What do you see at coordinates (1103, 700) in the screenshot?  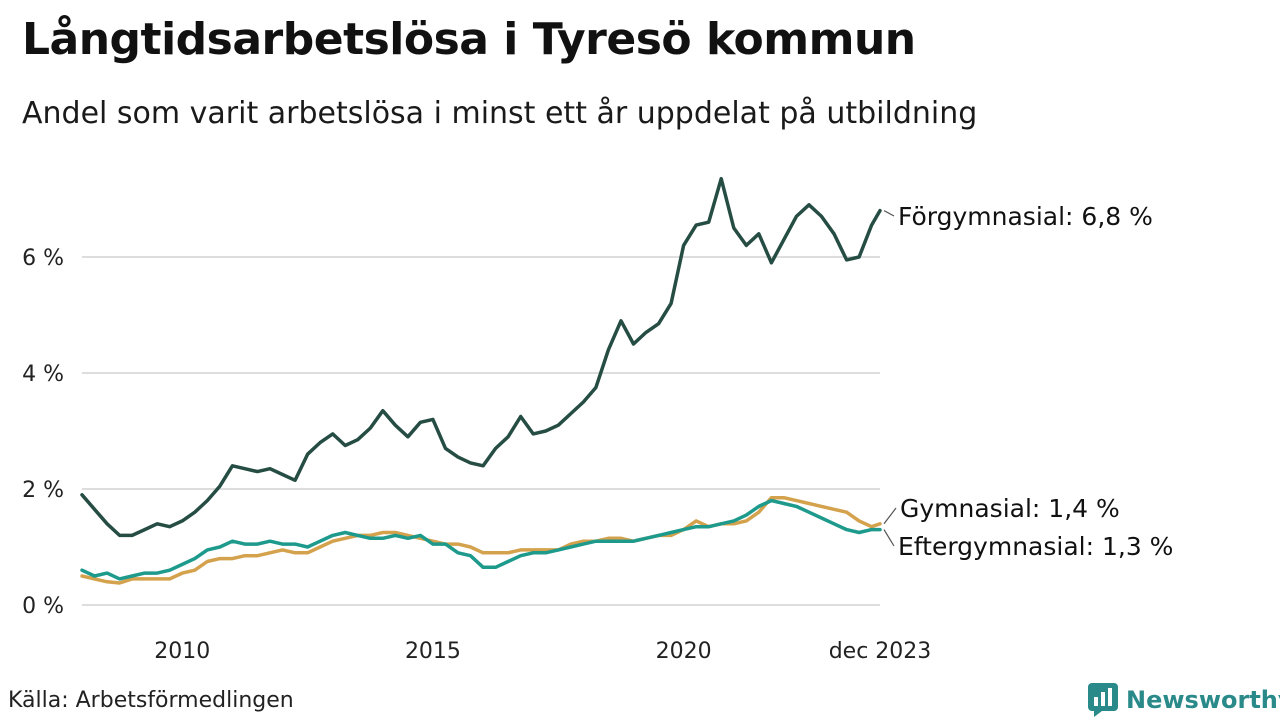 I see `newsworthy-logo-icon` at bounding box center [1103, 700].